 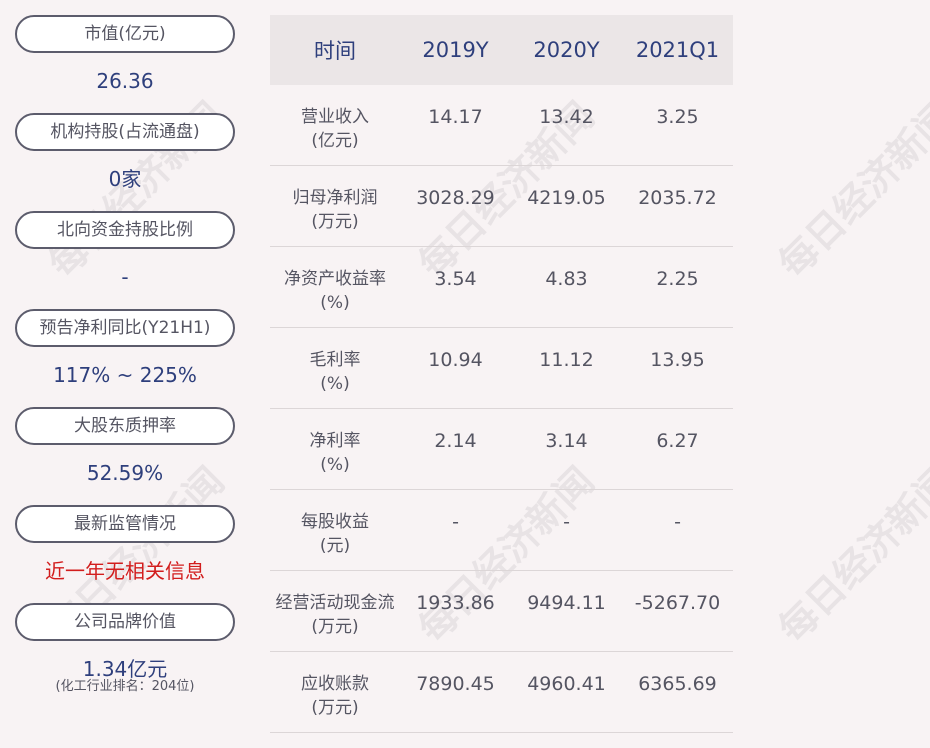 What do you see at coordinates (501, 611) in the screenshot?
I see `table-row: 经营活动现金流 (万元) 1933.86 9494.11 -5267.70` at bounding box center [501, 611].